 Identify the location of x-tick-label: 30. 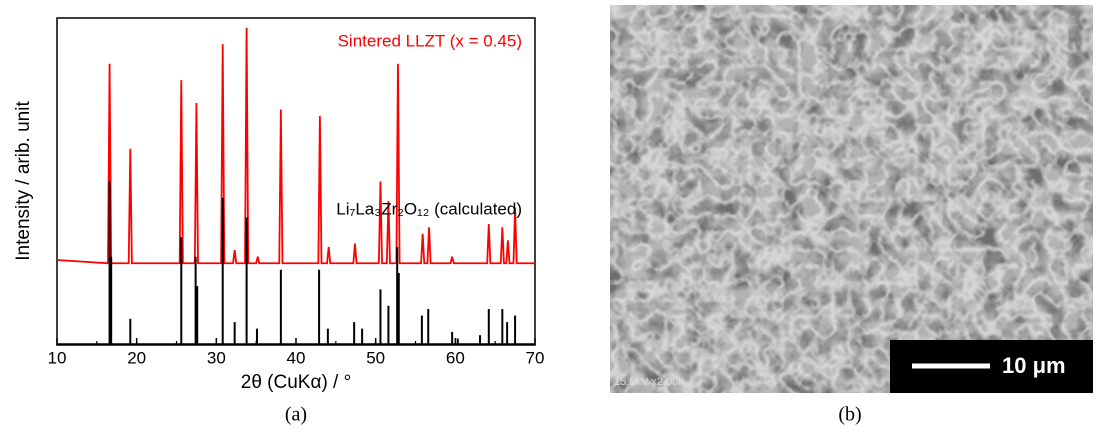
(216, 357).